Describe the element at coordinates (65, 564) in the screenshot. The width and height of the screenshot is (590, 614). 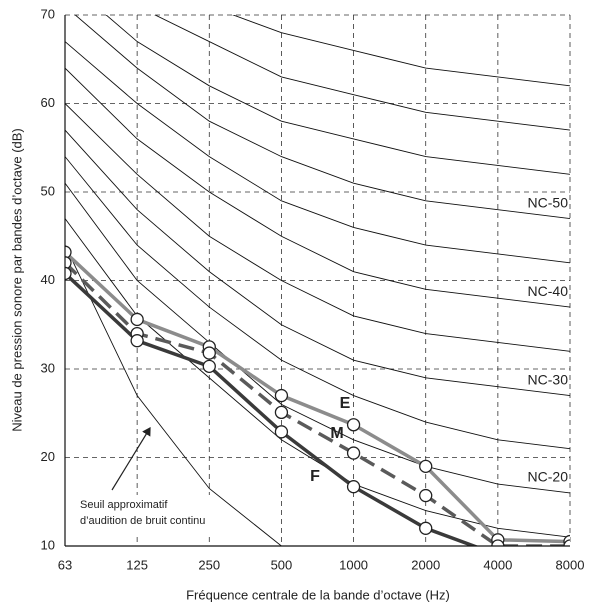
I see `x-tick-label: 63` at that location.